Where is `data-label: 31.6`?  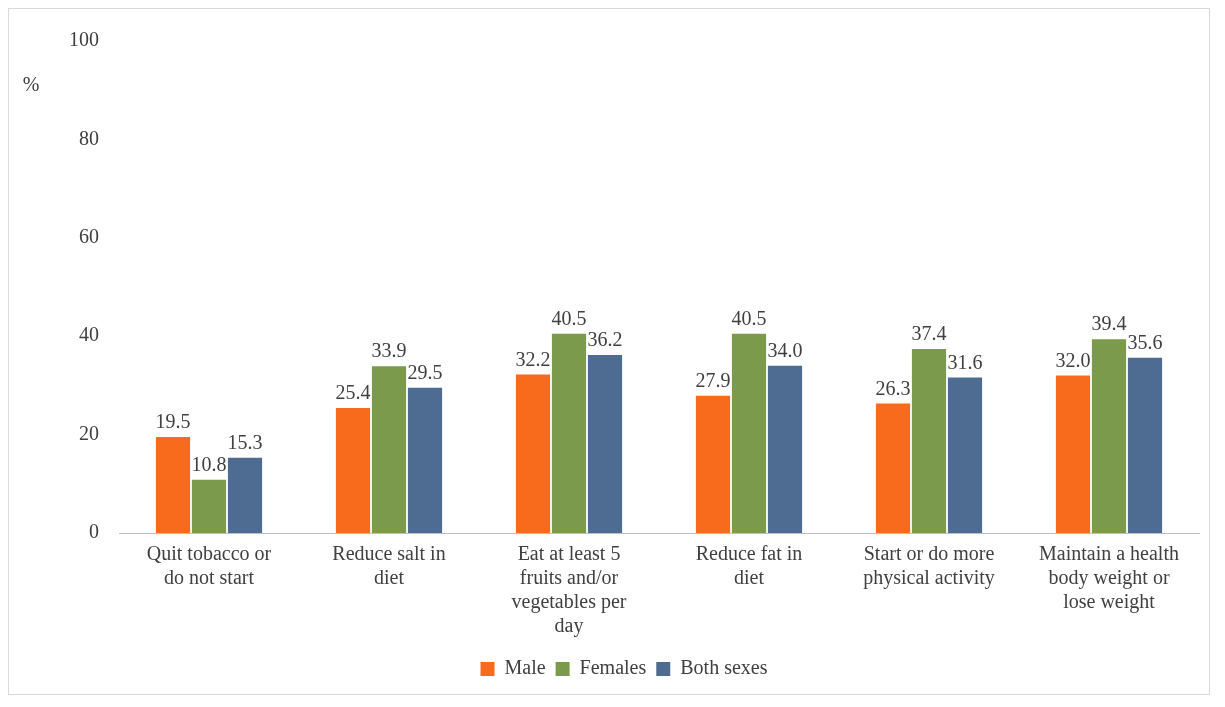 data-label: 31.6 is located at coordinates (965, 361).